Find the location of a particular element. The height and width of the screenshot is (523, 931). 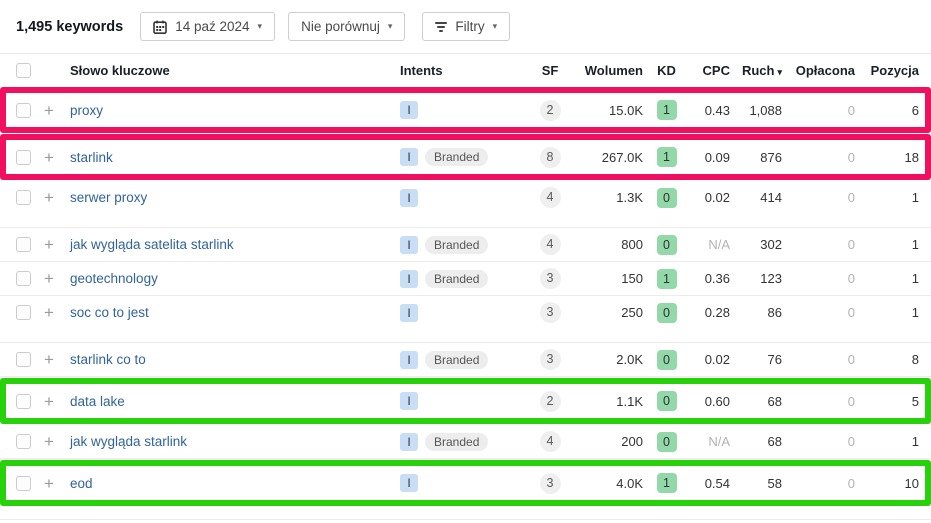

table-row: + soc co to jest I 3 250 0 0.28 86 0 1 is located at coordinates (465, 313).